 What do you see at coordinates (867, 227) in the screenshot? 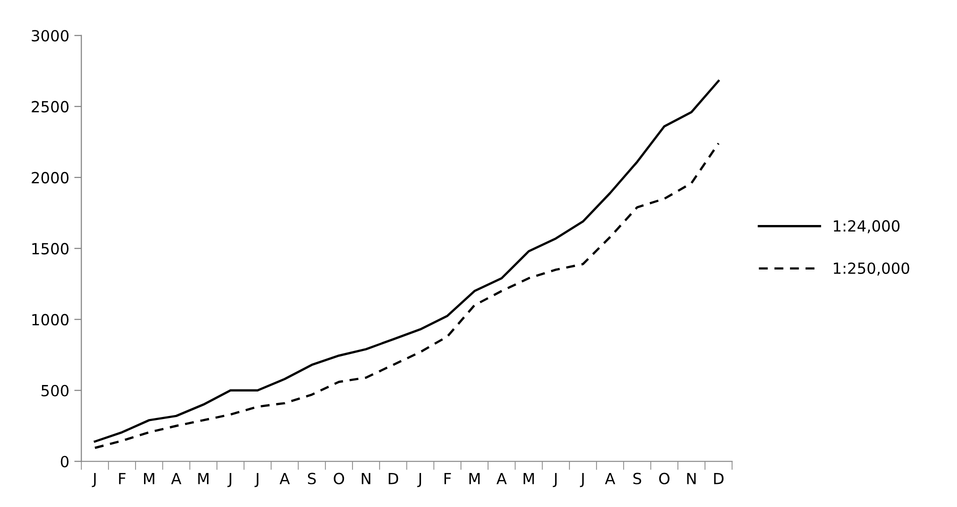
I see `legend-label: 1:24,000` at bounding box center [867, 227].